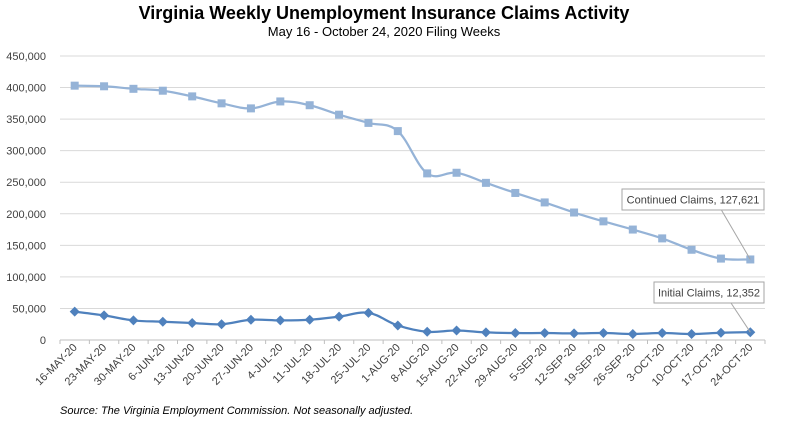 Image resolution: width=788 pixels, height=422 pixels. What do you see at coordinates (29, 309) in the screenshot?
I see `y-tick-label: 50,000` at bounding box center [29, 309].